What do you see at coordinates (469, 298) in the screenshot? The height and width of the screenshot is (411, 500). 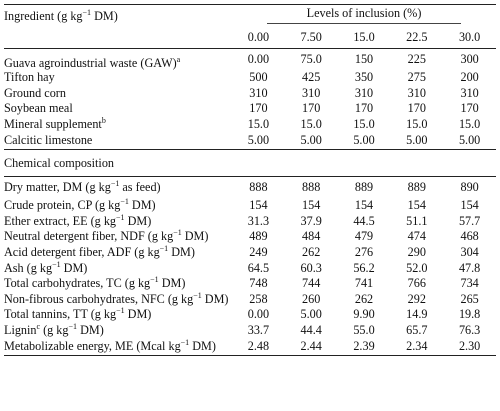 I see `table-cell: 265` at bounding box center [469, 298].